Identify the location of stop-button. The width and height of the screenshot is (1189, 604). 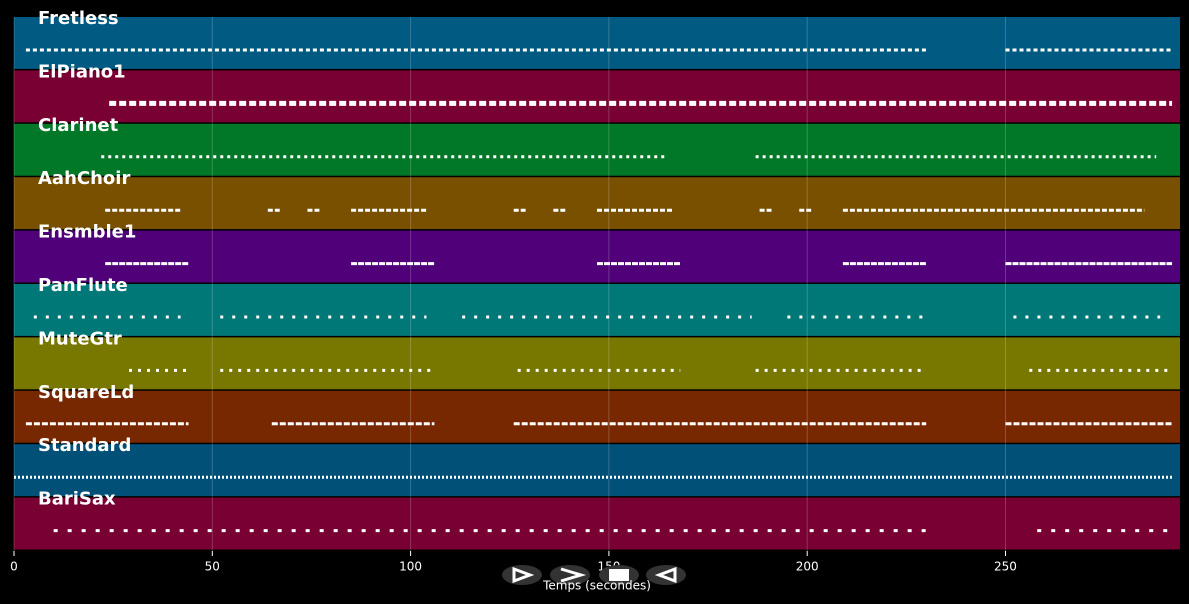
(619, 575).